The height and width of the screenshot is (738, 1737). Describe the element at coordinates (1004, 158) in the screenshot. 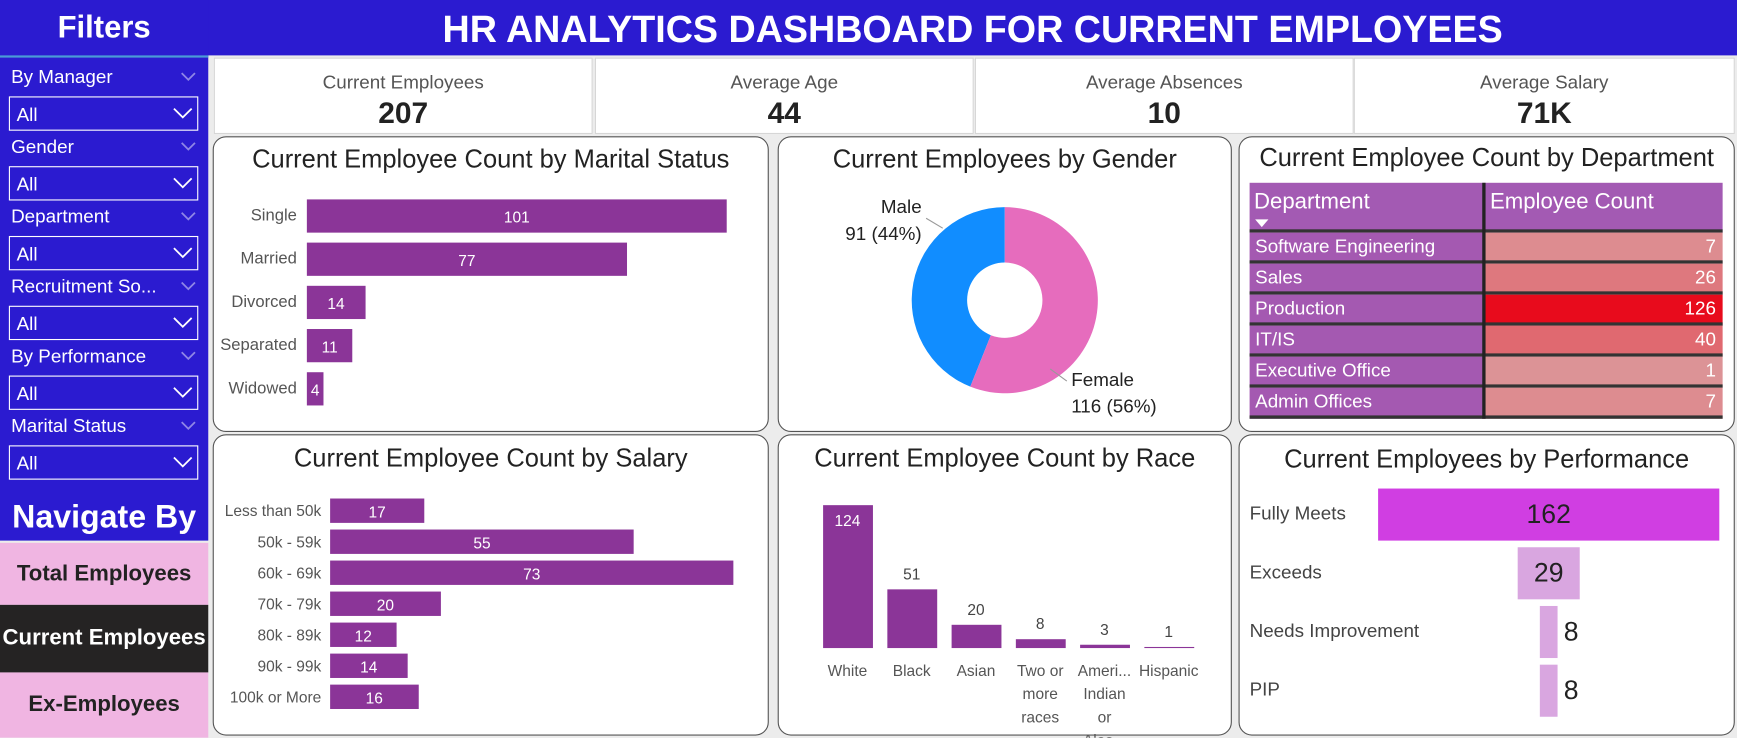

I see `panel-title: Current Employees by Gender` at that location.